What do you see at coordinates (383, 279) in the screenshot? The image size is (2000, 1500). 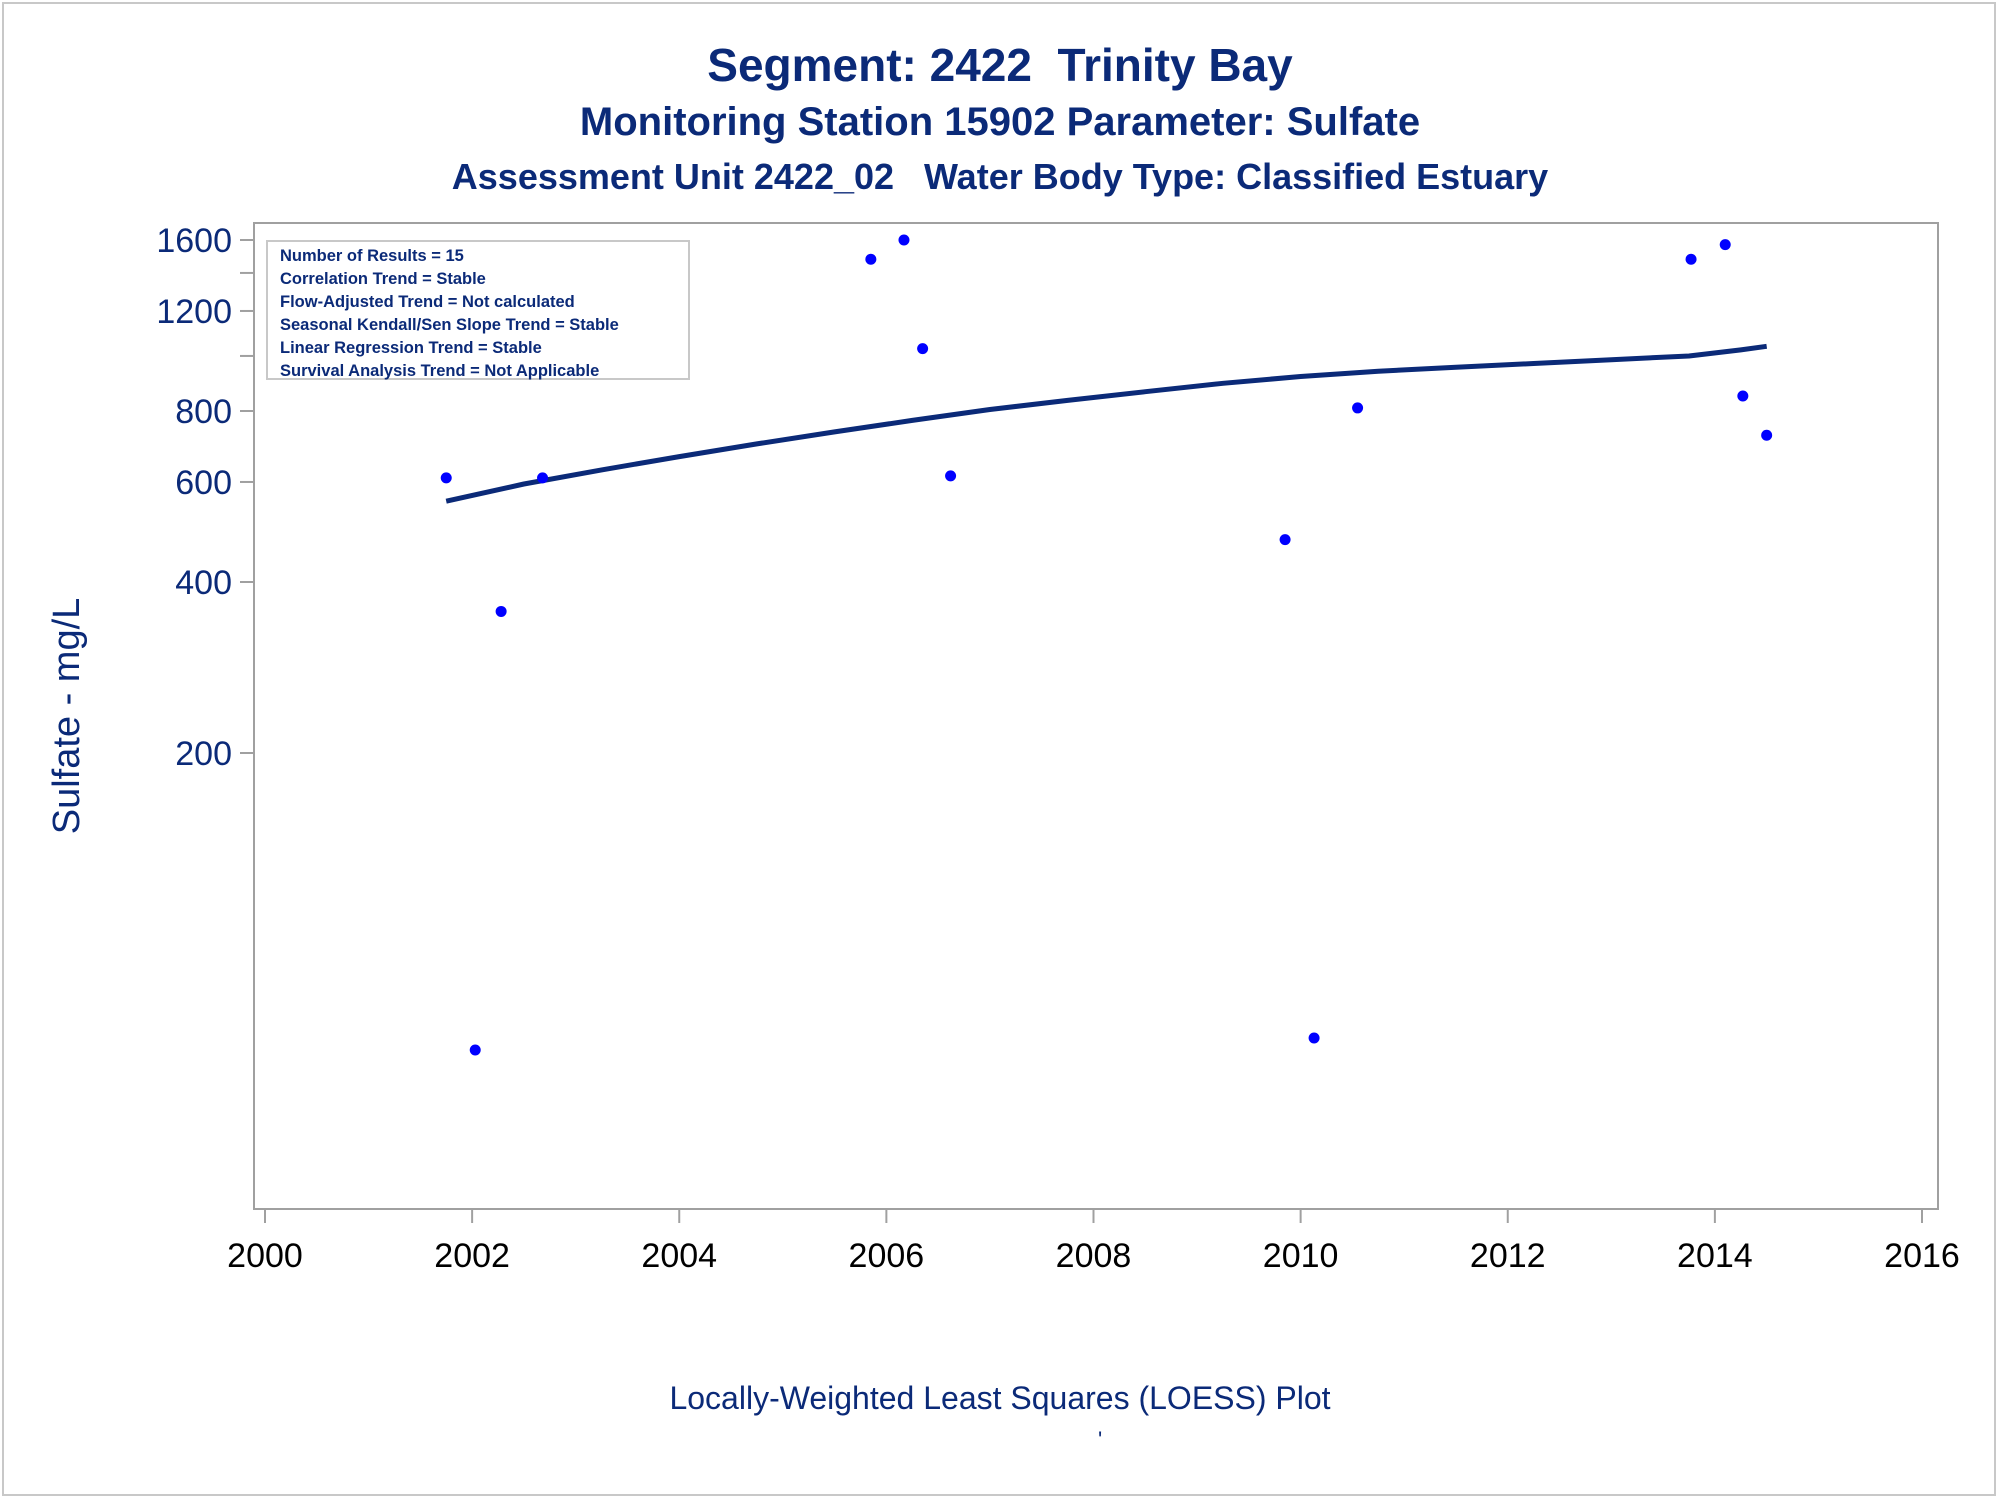 I see `stat-correlation-trend: Correlation Trend = Stable` at bounding box center [383, 279].